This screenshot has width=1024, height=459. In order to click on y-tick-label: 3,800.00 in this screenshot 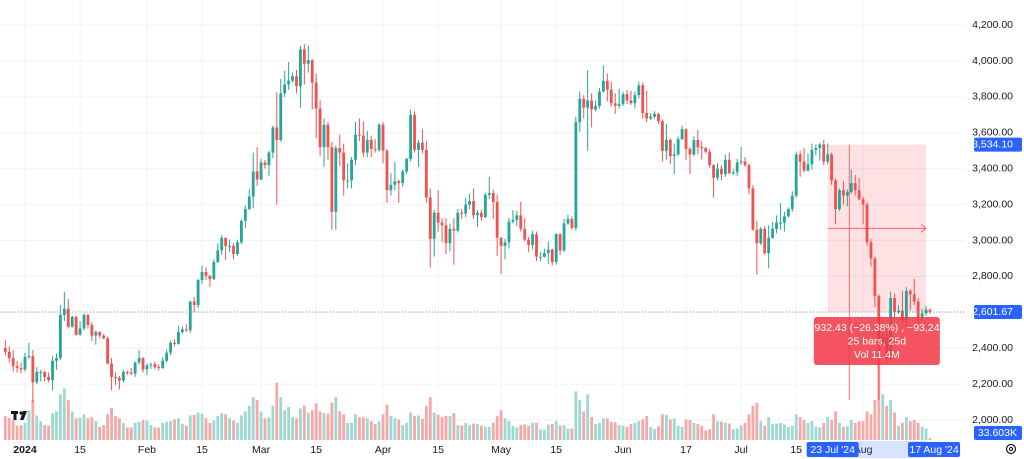, I will do `click(992, 97)`.